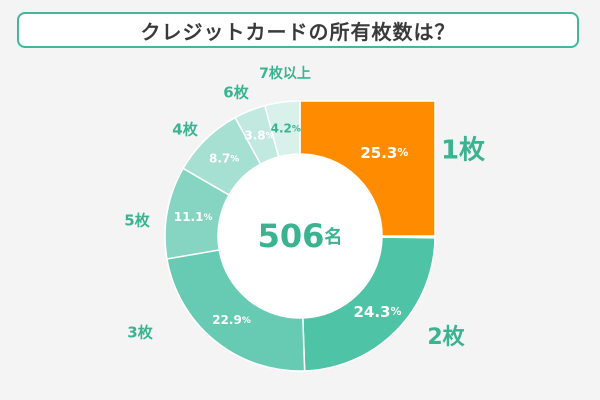 The width and height of the screenshot is (600, 400). What do you see at coordinates (231, 320) in the screenshot?
I see `slice-value-label: 22.9%` at bounding box center [231, 320].